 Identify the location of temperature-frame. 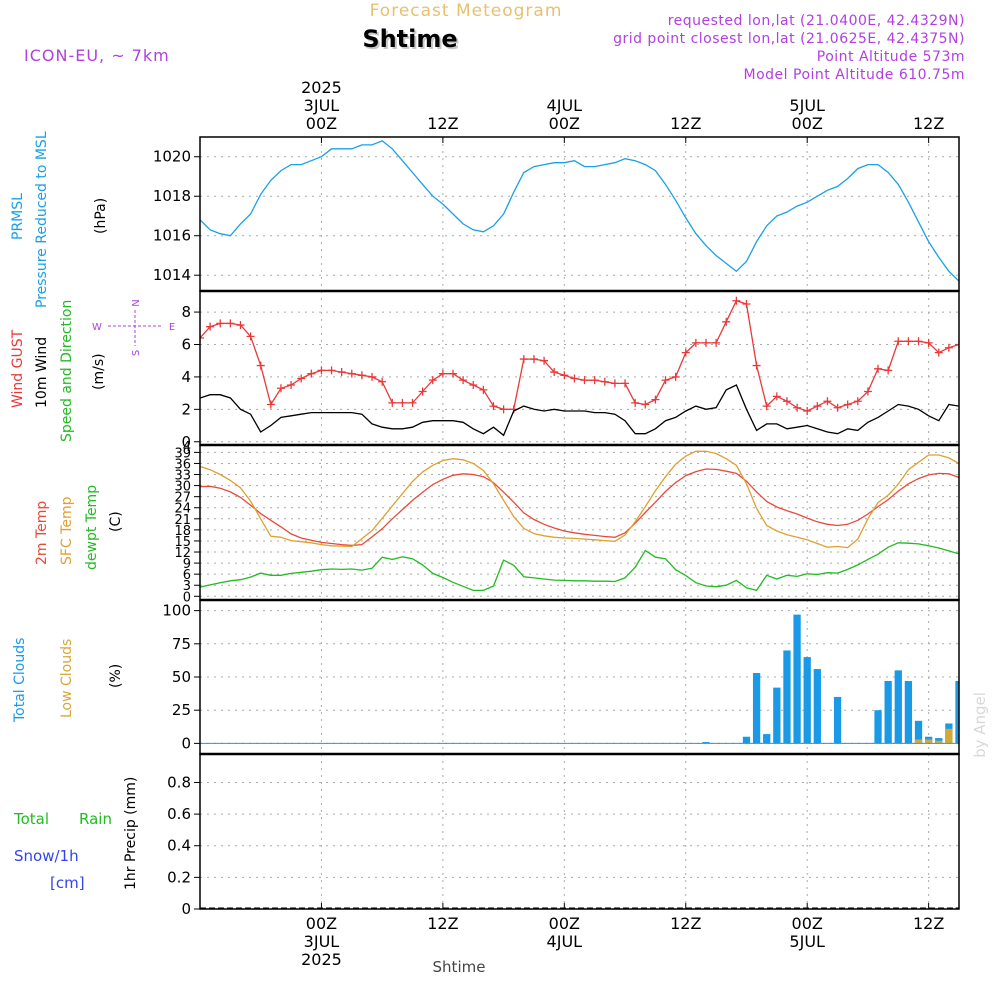
(579, 522).